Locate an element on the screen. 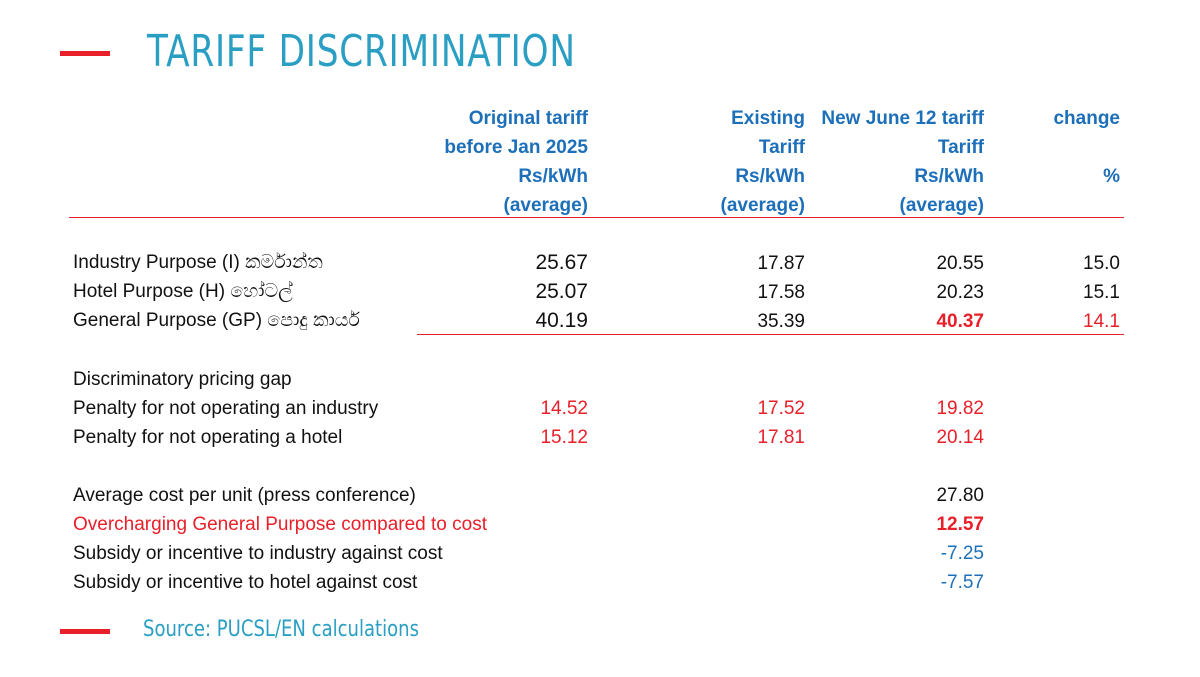 The image size is (1200, 677). source-note: Source: PUCSL/EN calculations is located at coordinates (281, 629).